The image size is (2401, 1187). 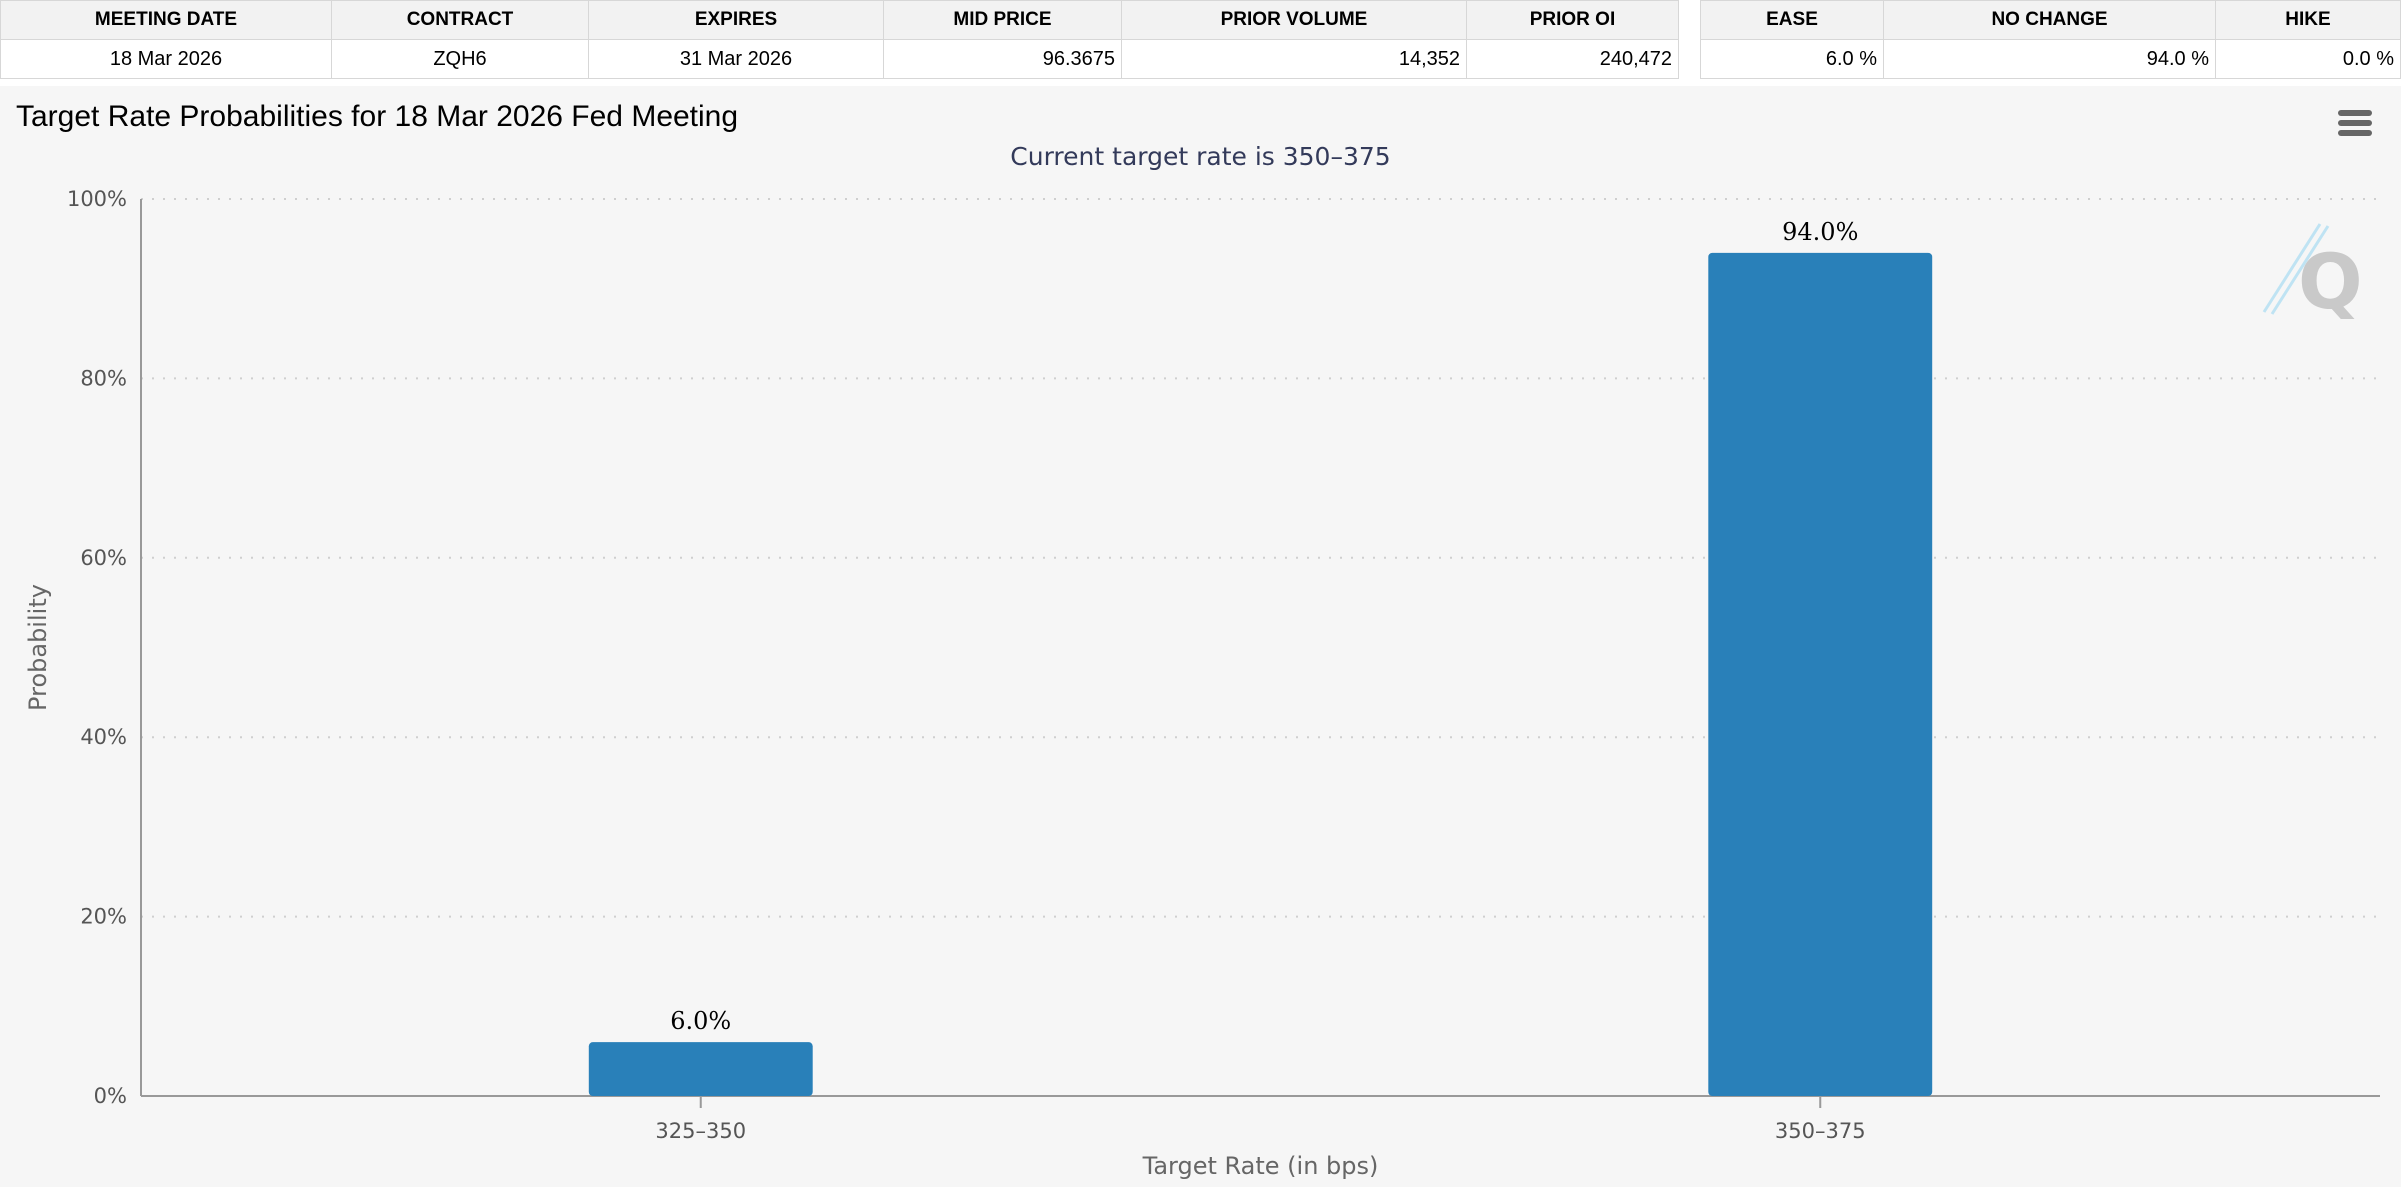 I want to click on y-tick-label: 0%, so click(x=110, y=1096).